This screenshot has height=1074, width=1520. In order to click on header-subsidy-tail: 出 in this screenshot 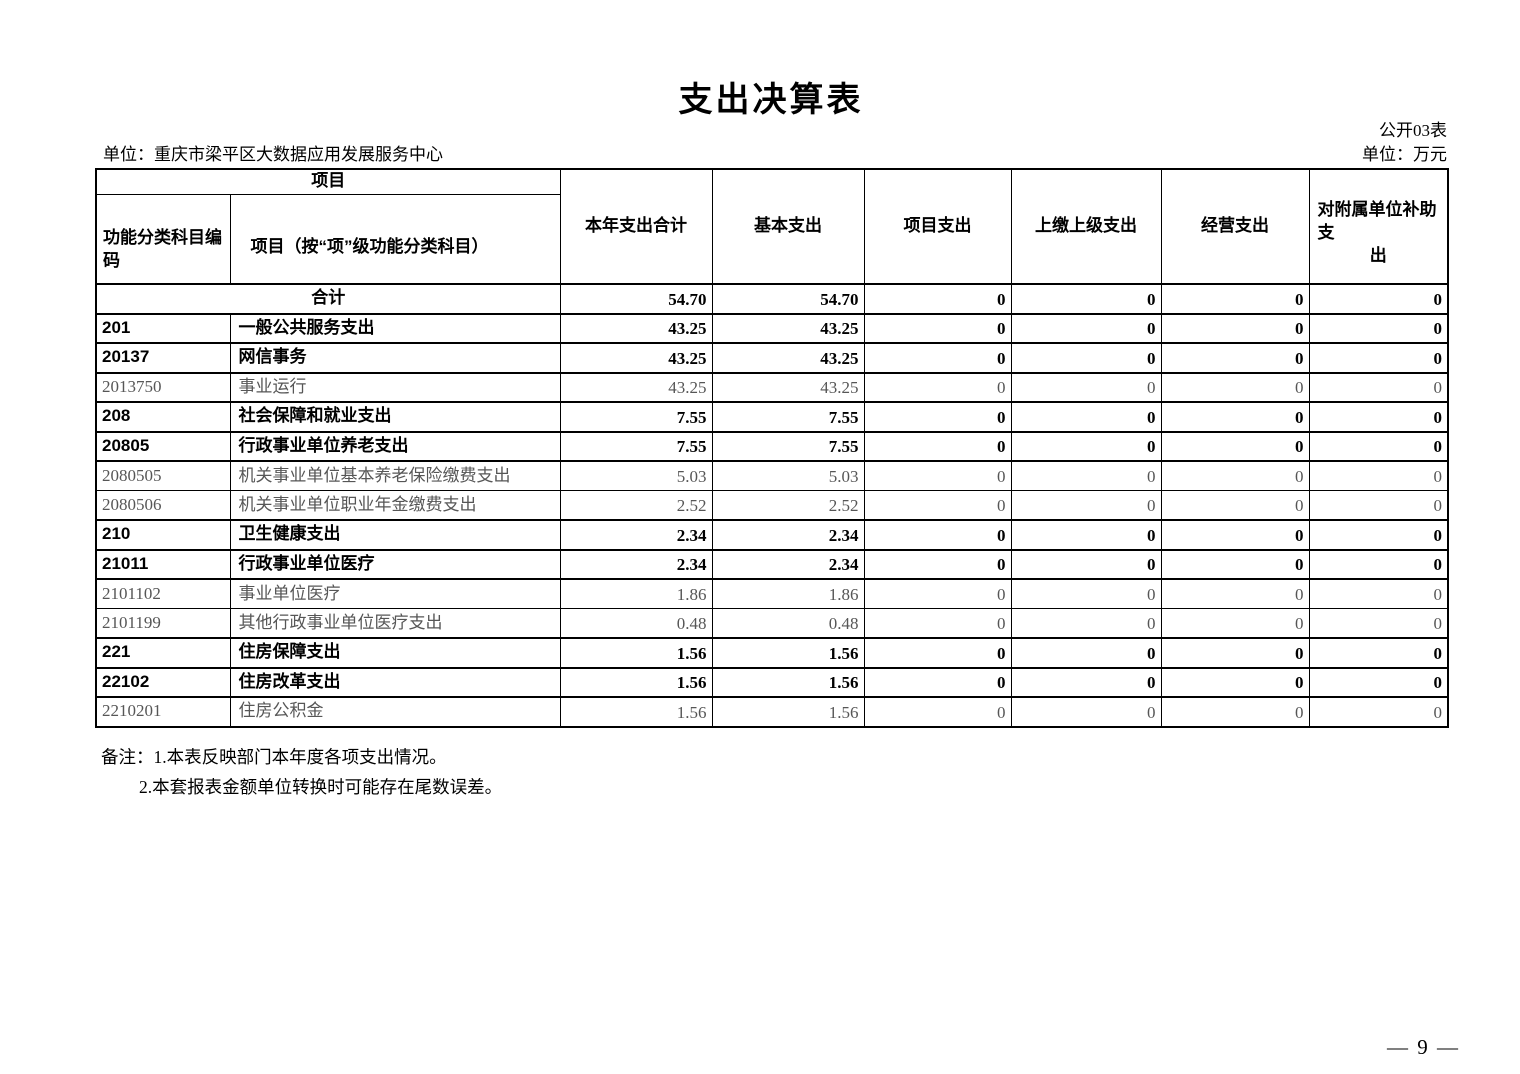, I will do `click(1378, 255)`.